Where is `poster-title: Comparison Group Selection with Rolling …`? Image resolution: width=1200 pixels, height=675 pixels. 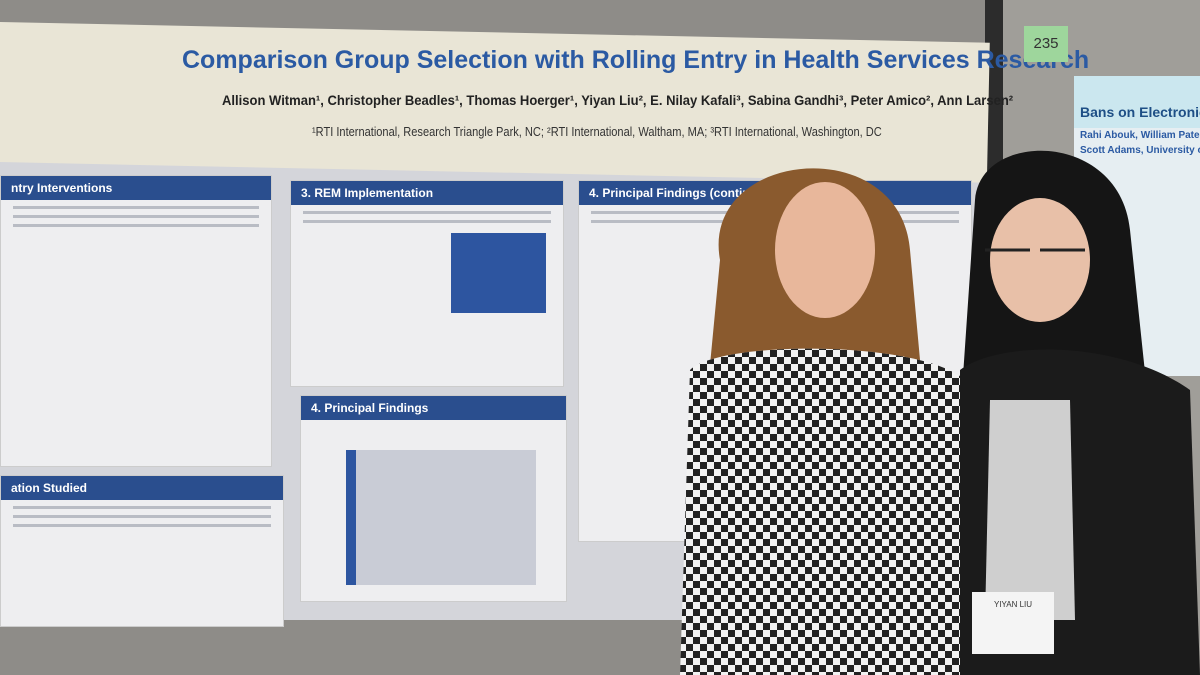
poster-title: Comparison Group Selection with Rolling … is located at coordinates (636, 60).